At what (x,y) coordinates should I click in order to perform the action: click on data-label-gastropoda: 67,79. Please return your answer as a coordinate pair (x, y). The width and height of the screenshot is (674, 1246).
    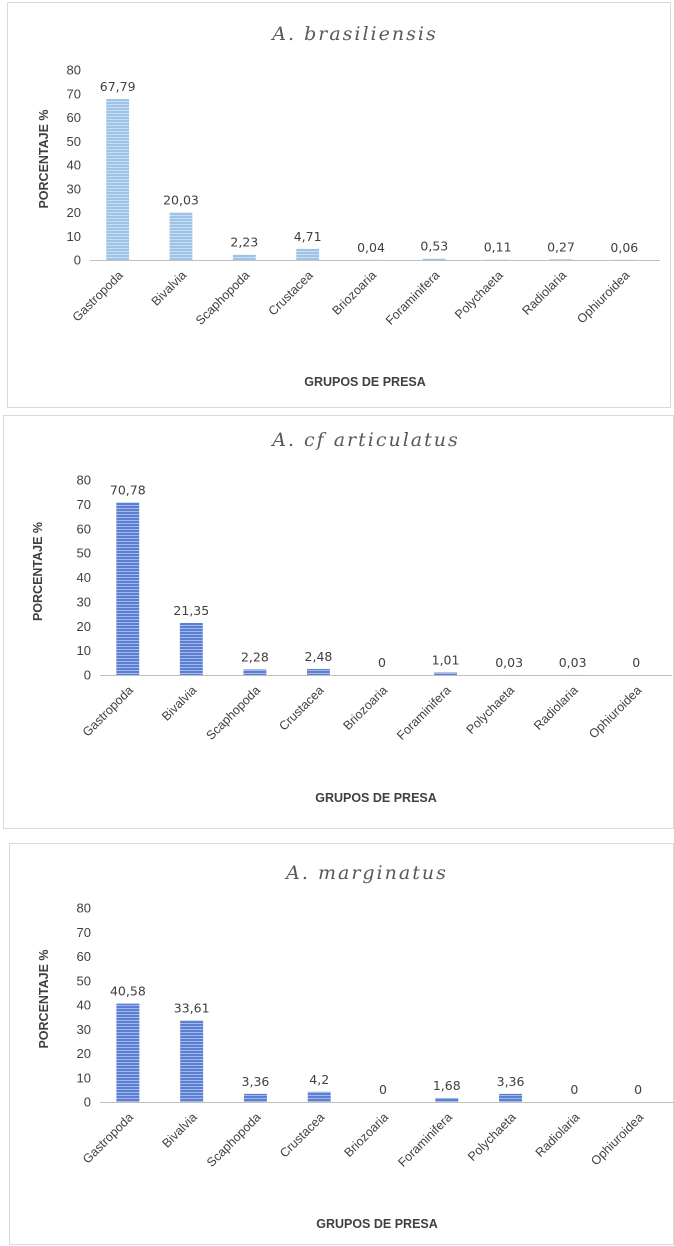
    Looking at the image, I should click on (118, 86).